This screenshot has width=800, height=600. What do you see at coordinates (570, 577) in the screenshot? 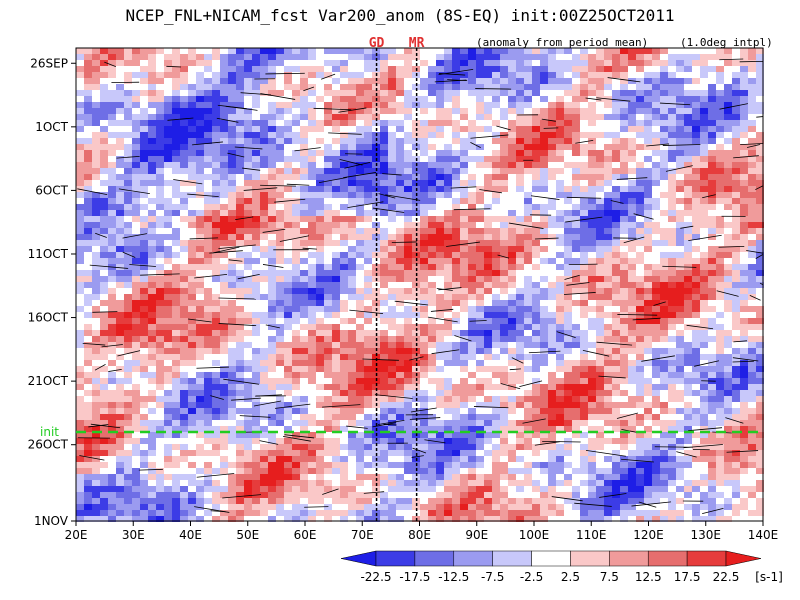
I see `colorbar-label: 2.5` at bounding box center [570, 577].